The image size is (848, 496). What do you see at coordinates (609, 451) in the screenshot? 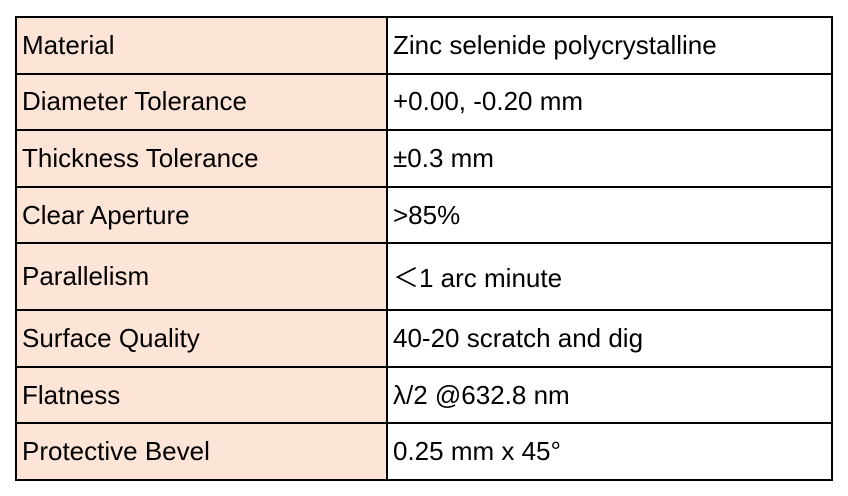
I see `row-value: 0.25 mm x 45°` at bounding box center [609, 451].